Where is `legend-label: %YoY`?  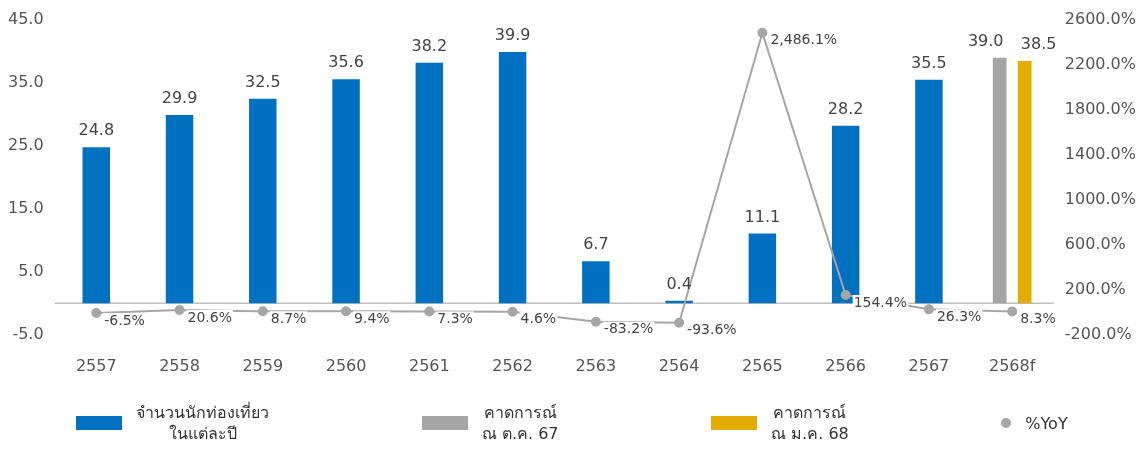
legend-label: %YoY is located at coordinates (1046, 423).